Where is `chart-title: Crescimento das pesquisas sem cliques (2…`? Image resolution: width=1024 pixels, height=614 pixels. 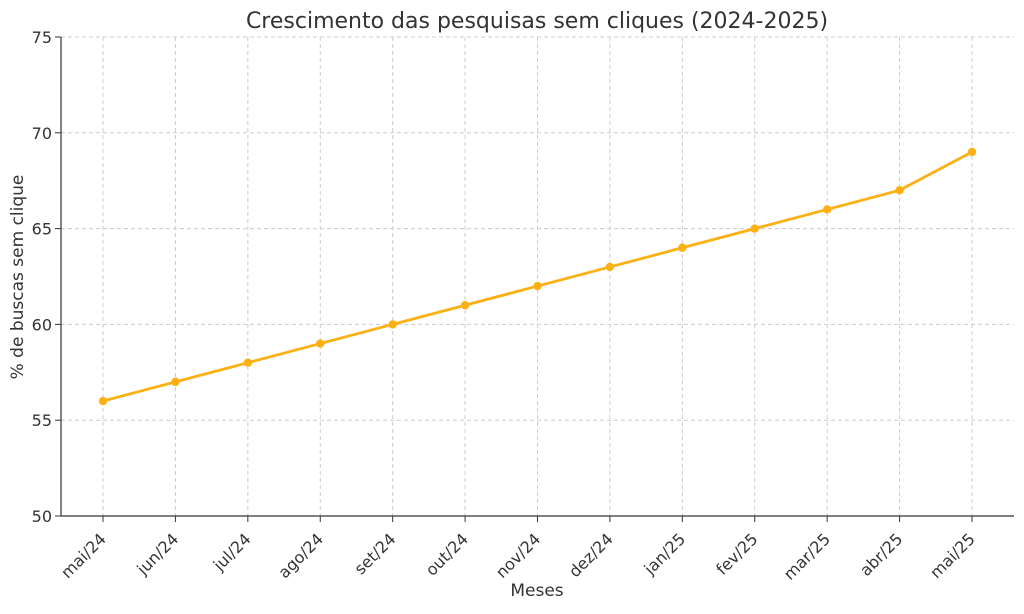 chart-title: Crescimento das pesquisas sem cliques (2… is located at coordinates (537, 21).